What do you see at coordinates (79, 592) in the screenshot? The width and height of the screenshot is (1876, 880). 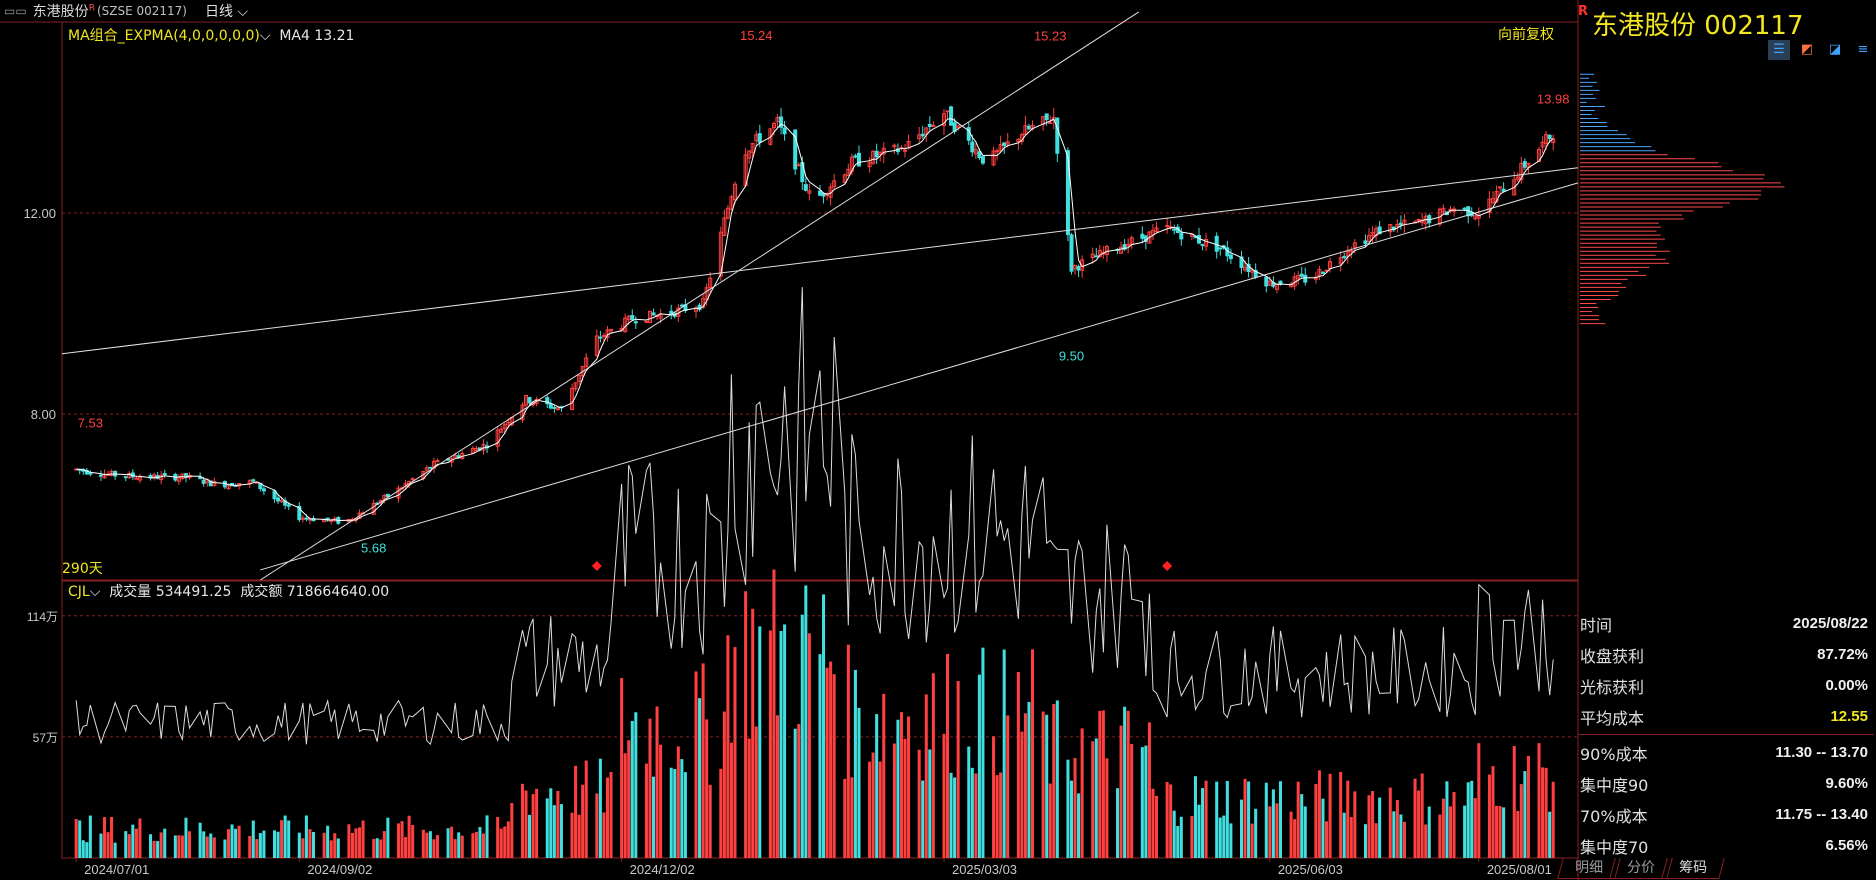 I see `volume-indicator-label: CJL` at bounding box center [79, 592].